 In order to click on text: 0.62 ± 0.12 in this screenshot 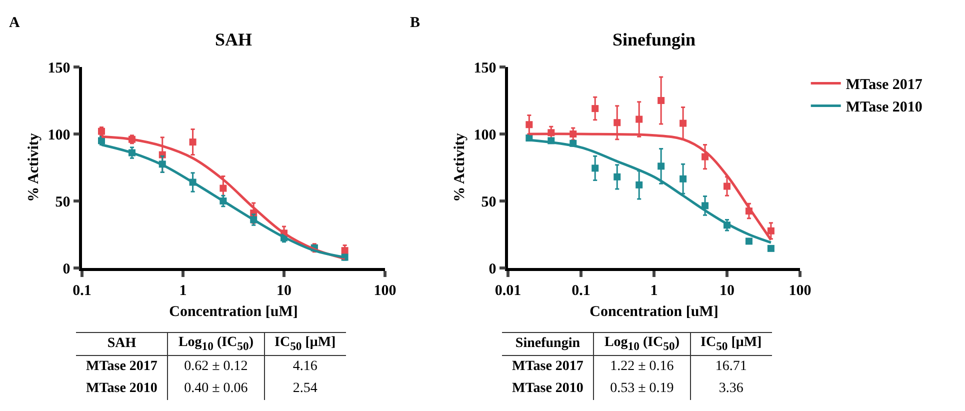, I will do `click(216, 367)`.